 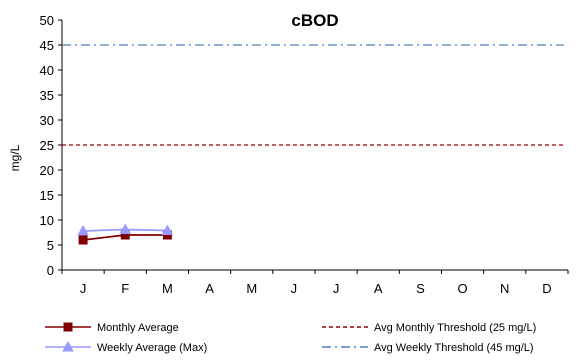 What do you see at coordinates (463, 288) in the screenshot?
I see `x-tick-label: O` at bounding box center [463, 288].